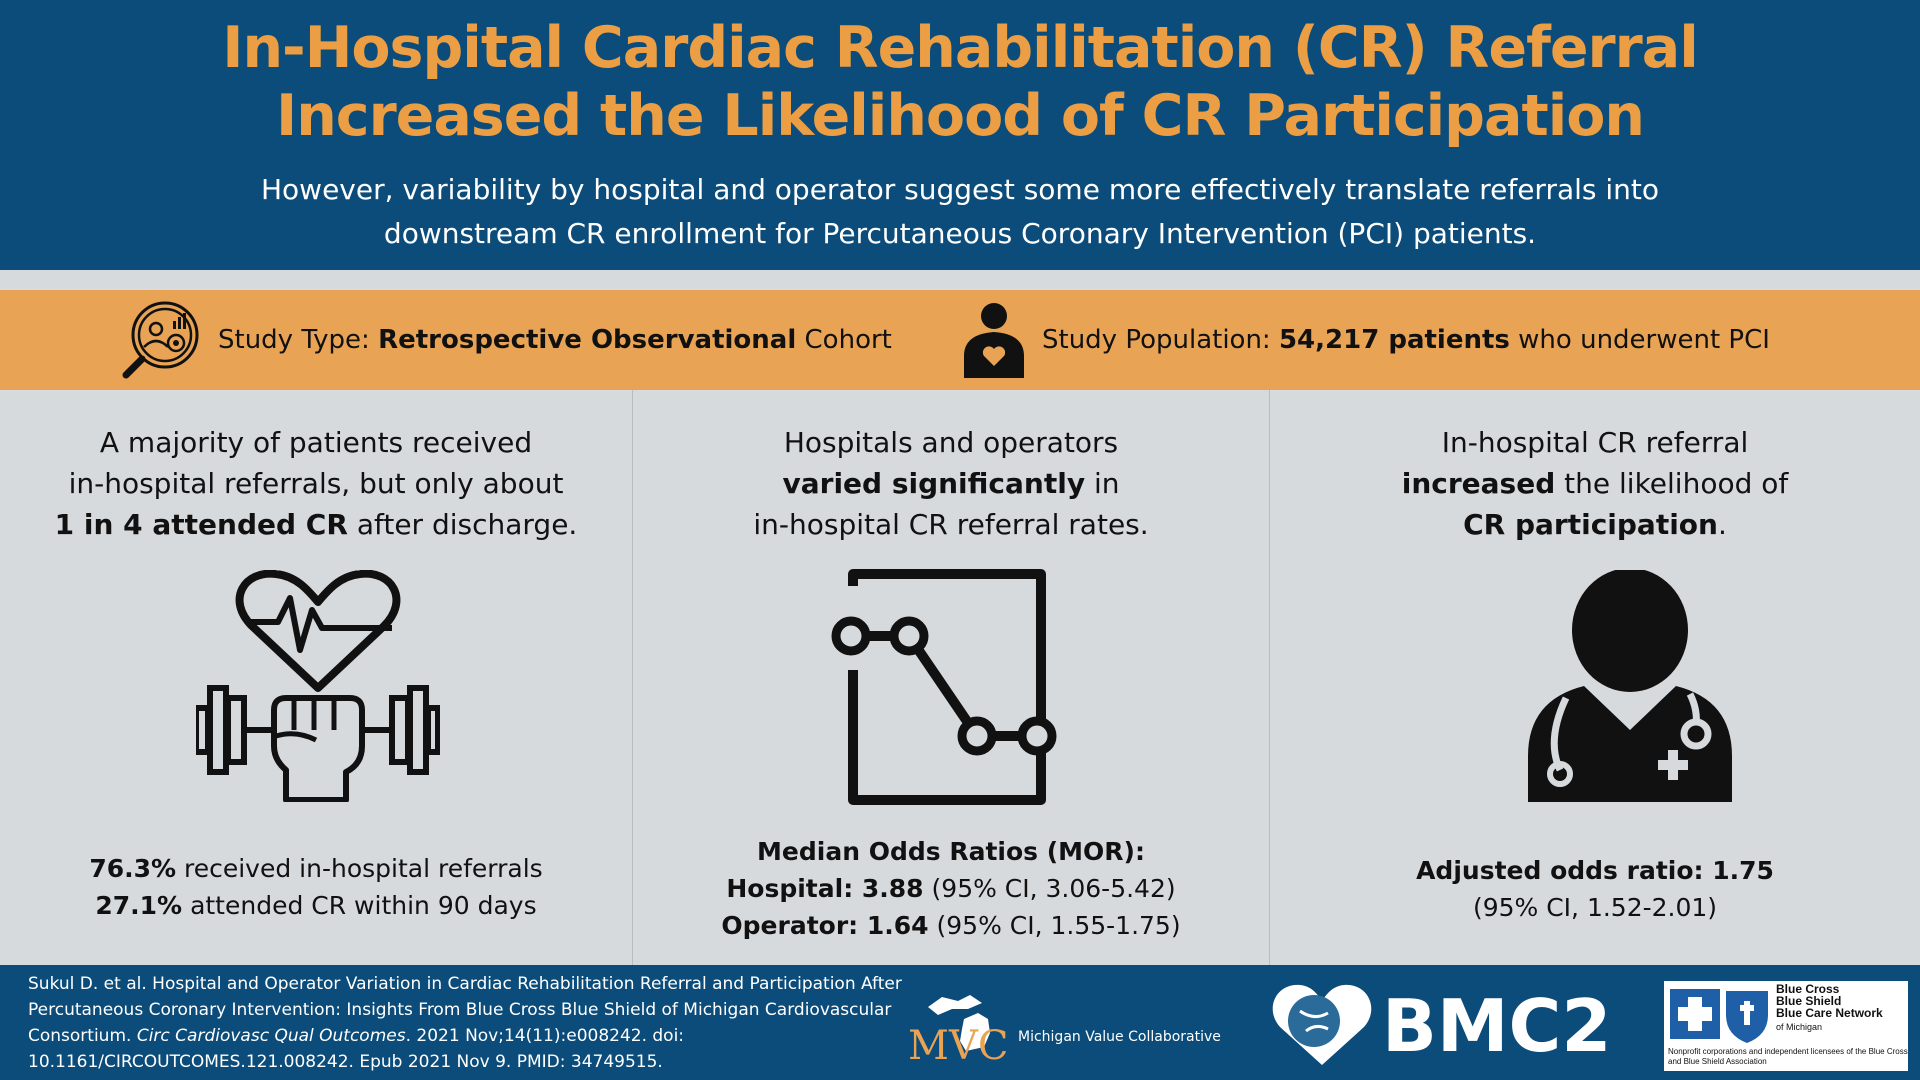 This screenshot has height=1080, width=1920. Describe the element at coordinates (1058, 925) in the screenshot. I see `stat-desc: (95% CI, 1.55-1.75)` at that location.